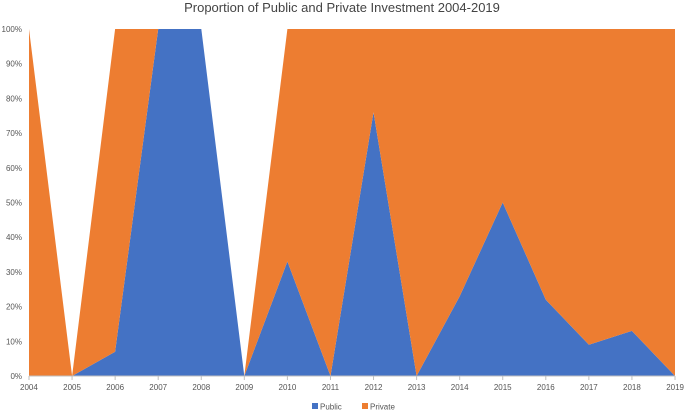 The height and width of the screenshot is (413, 685). I want to click on y-tick-label: 90%, so click(14, 64).